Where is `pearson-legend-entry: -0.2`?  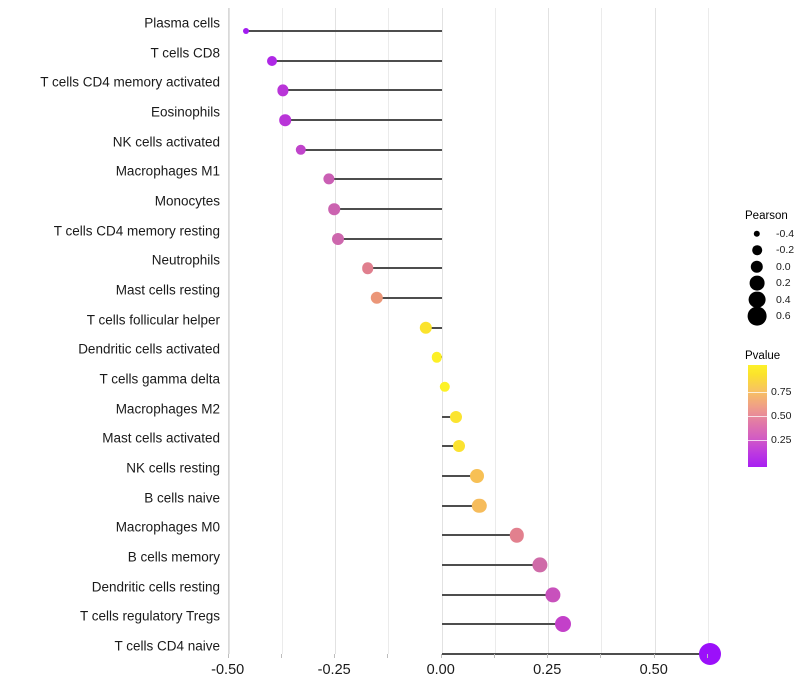 pearson-legend-entry: -0.2 is located at coordinates (767, 250).